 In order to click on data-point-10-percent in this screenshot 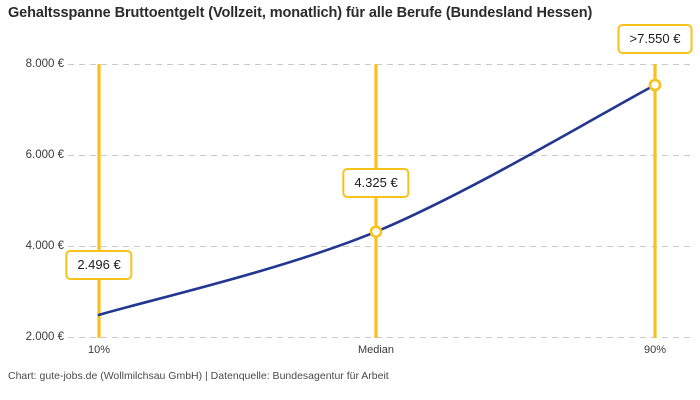, I will do `click(376, 231)`.